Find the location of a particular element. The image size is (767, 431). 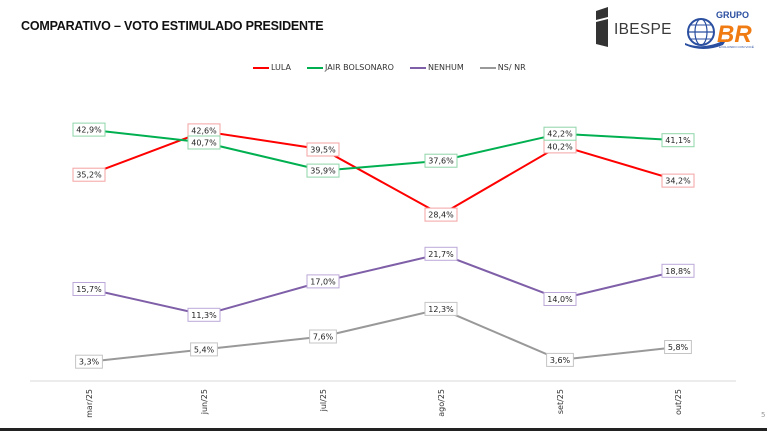

data-label-text: 40,7% is located at coordinates (204, 143).